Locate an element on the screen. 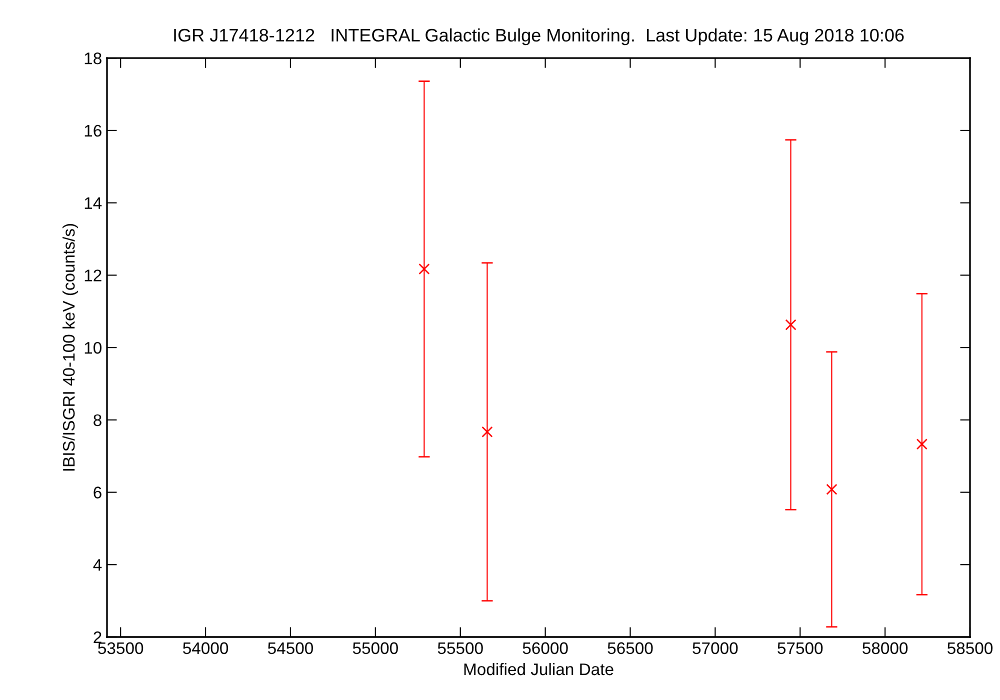 This screenshot has width=1000, height=700. y-tick-label: 8 is located at coordinates (98, 420).